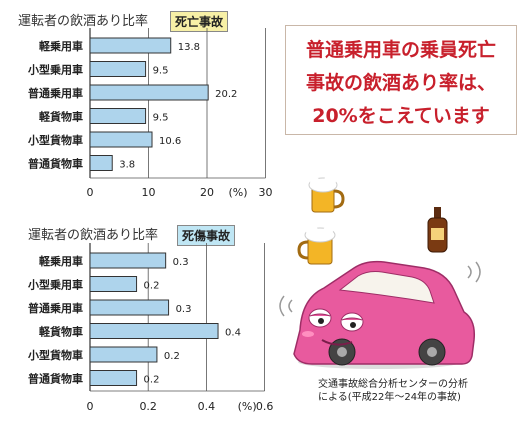 This screenshot has height=431, width=528. Describe the element at coordinates (148, 406) in the screenshot. I see `chart2-tick-label: 0.2` at that location.